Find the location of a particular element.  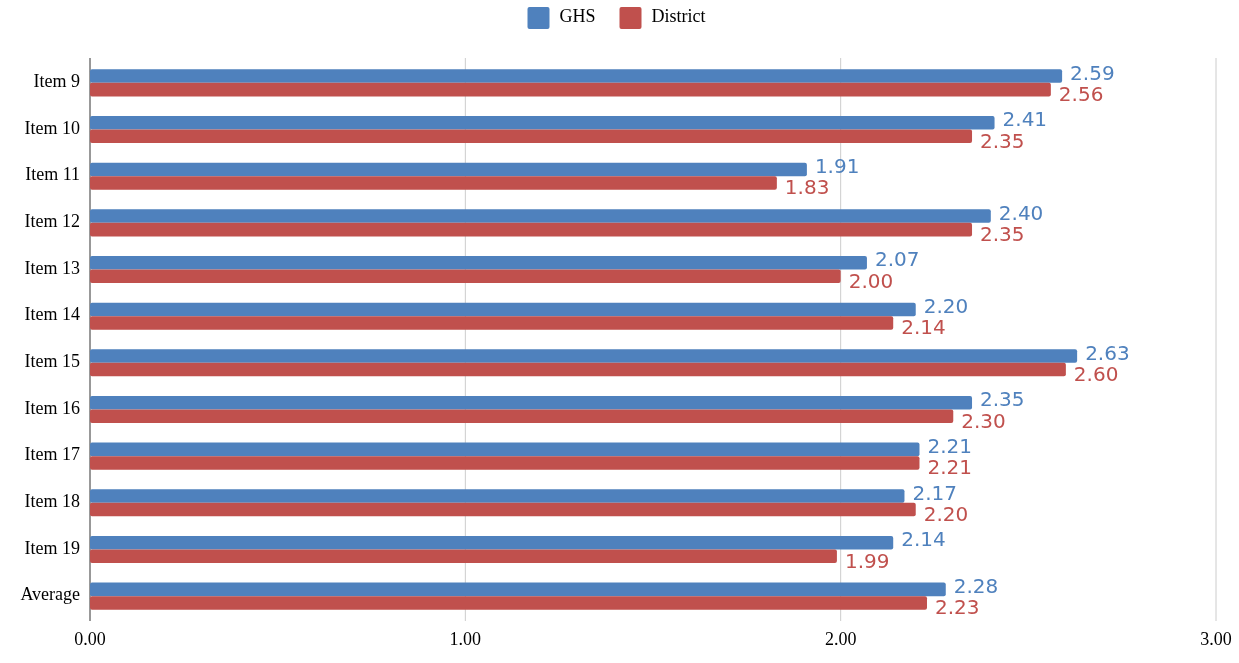

legend-label: District is located at coordinates (678, 16).